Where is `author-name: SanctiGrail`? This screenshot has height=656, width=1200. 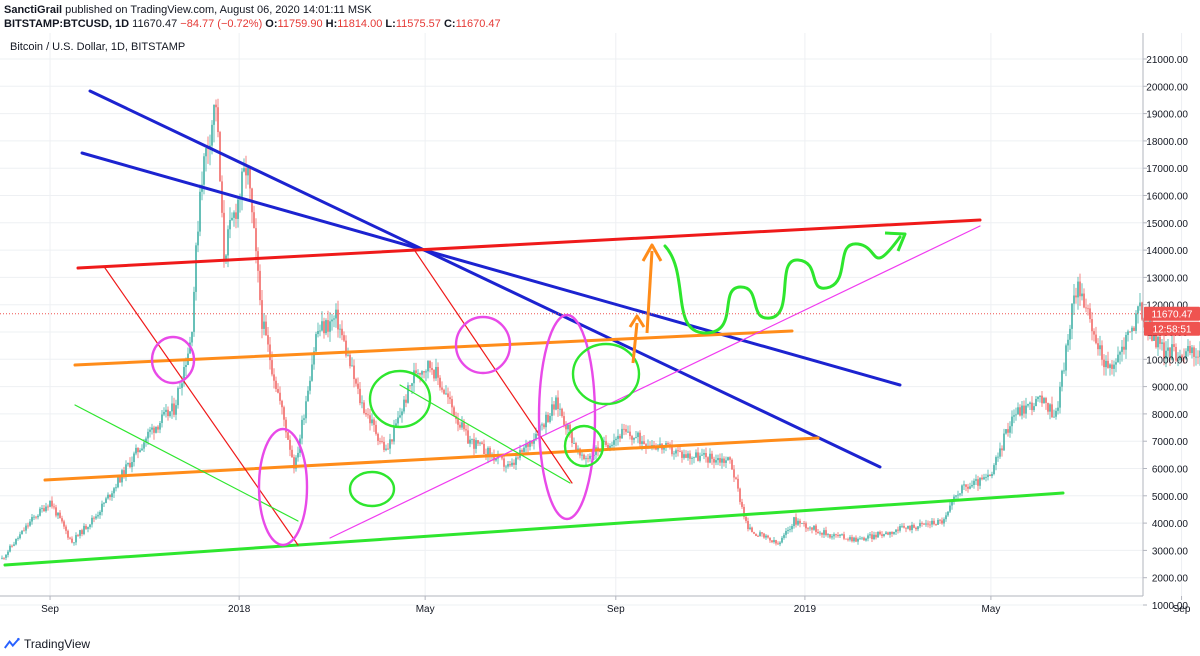 author-name: SanctiGrail is located at coordinates (33, 10).